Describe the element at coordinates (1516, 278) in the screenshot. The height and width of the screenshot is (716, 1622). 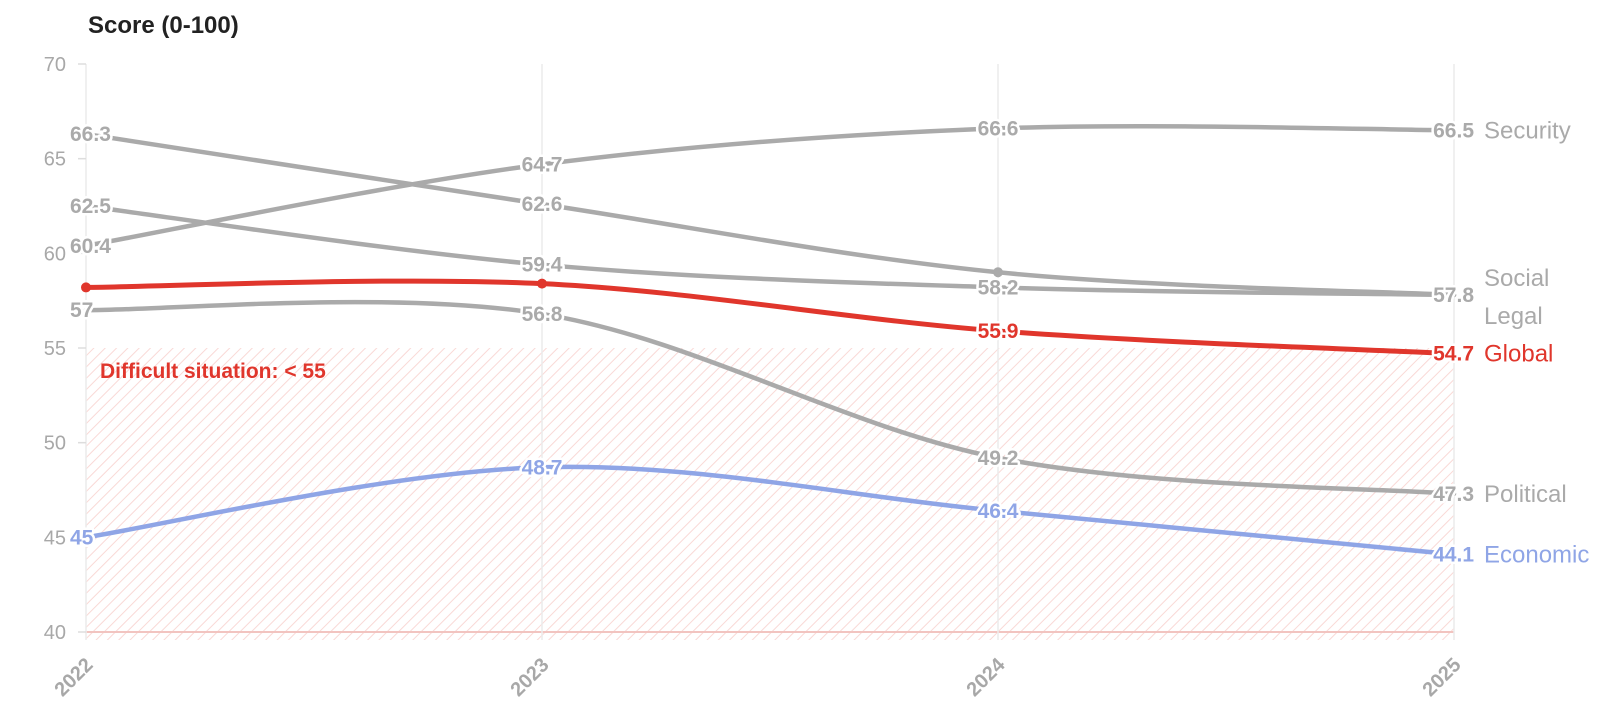
I see `series-name-social: Social` at that location.